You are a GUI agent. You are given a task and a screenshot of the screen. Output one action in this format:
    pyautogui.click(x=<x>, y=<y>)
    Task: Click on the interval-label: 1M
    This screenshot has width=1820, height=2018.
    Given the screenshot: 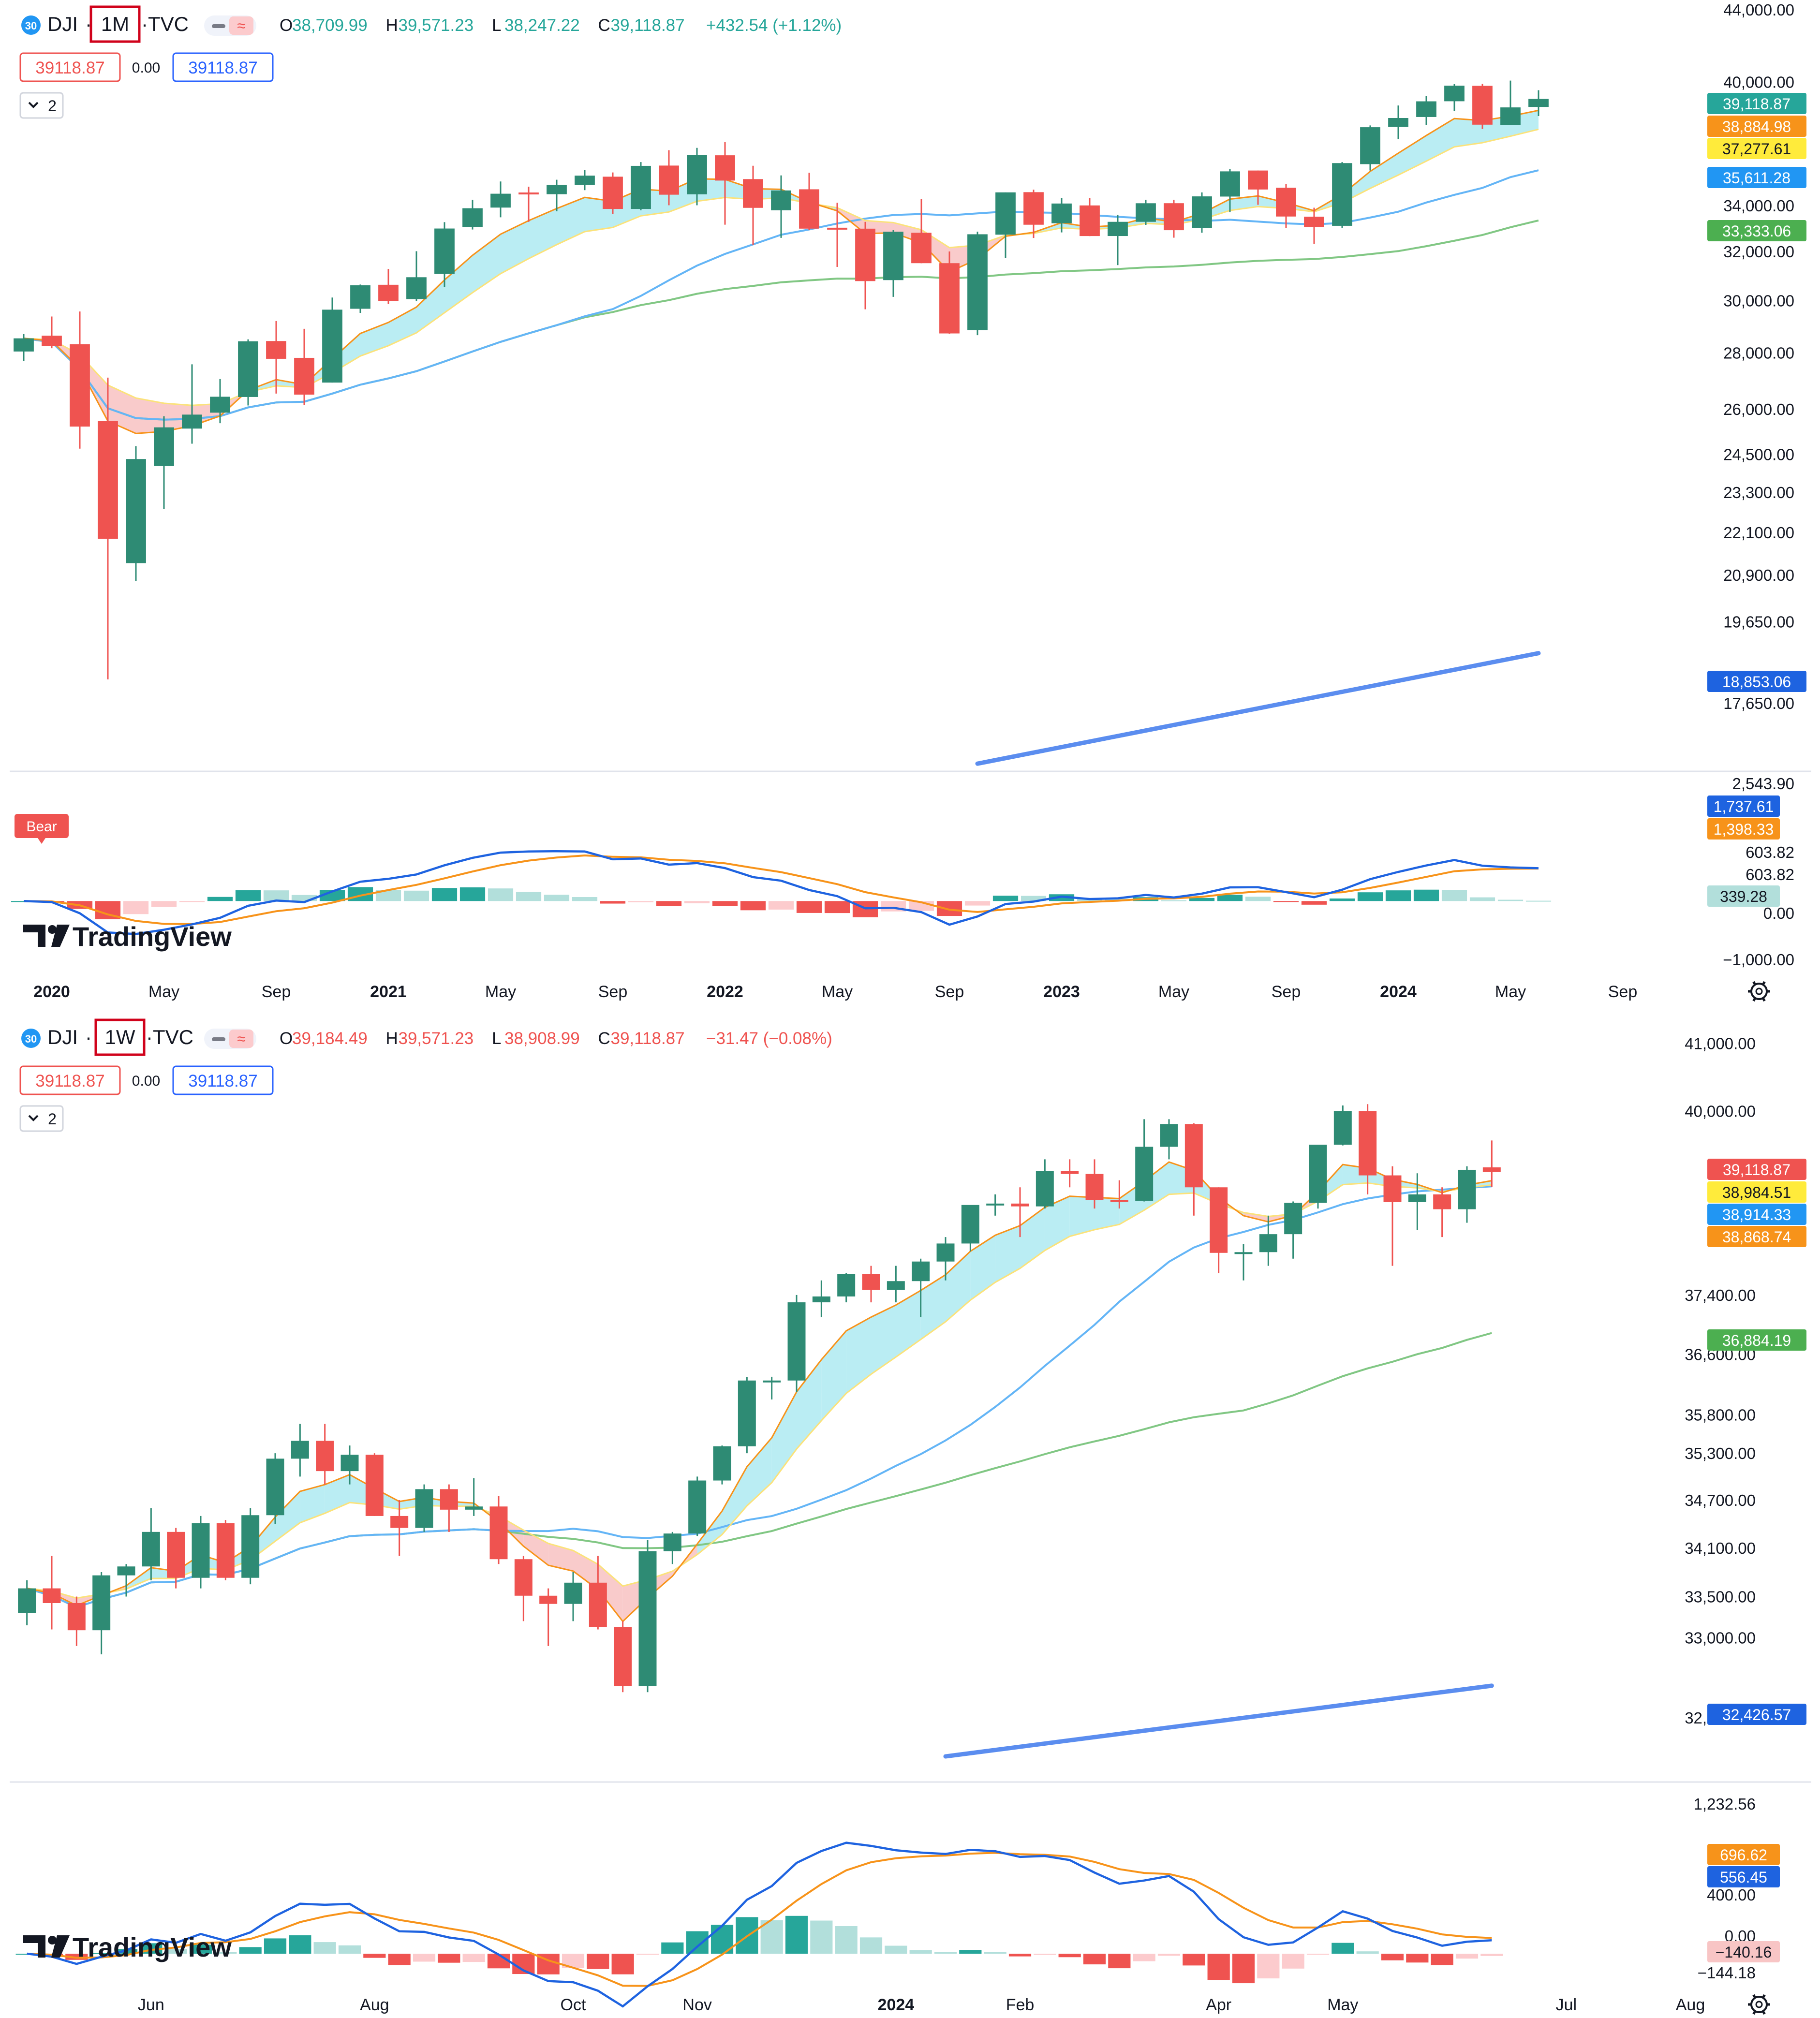 What is the action you would take?
    pyautogui.click(x=115, y=24)
    